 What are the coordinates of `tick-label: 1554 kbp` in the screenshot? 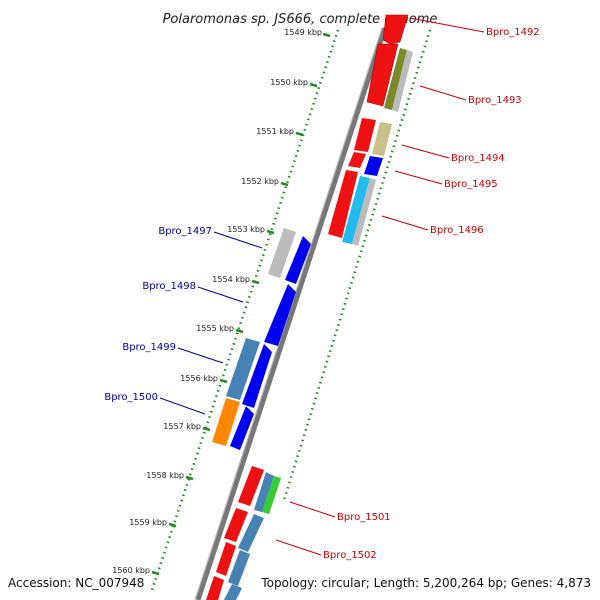 It's located at (231, 279).